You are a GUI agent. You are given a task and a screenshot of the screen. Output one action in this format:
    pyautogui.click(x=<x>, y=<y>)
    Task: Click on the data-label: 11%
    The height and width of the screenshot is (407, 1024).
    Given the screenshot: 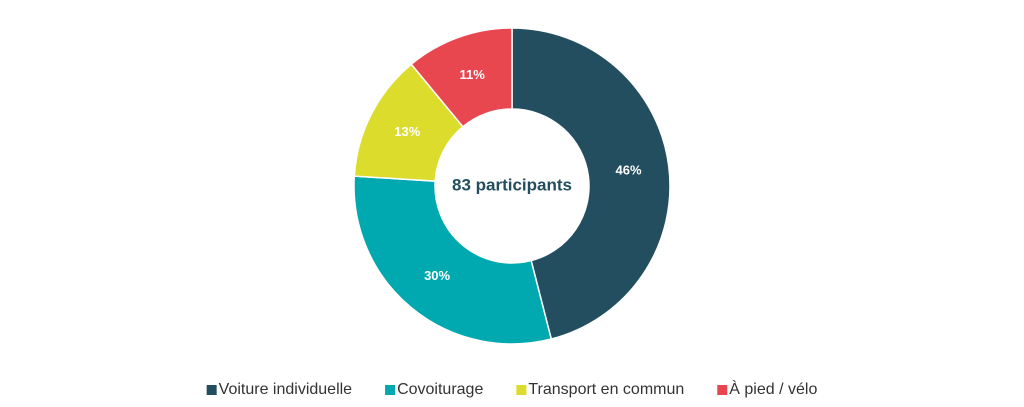 What is the action you would take?
    pyautogui.click(x=473, y=74)
    